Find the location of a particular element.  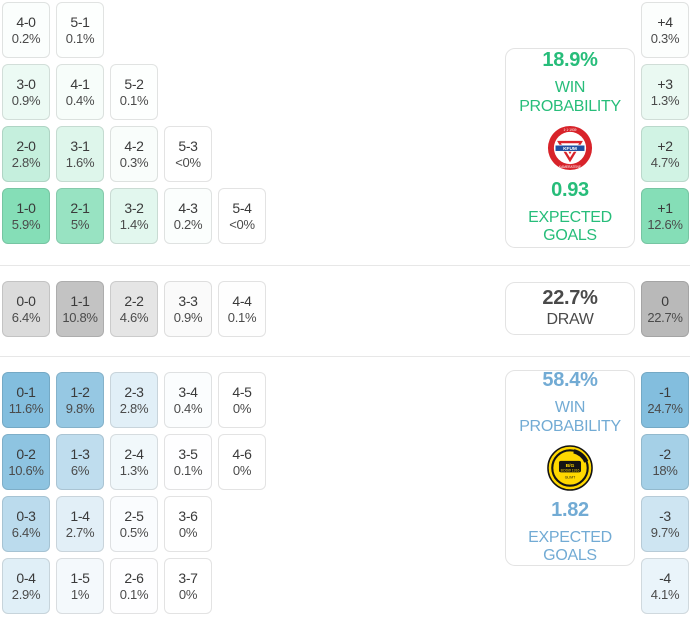

goal-diff-label: +2 is located at coordinates (665, 146).